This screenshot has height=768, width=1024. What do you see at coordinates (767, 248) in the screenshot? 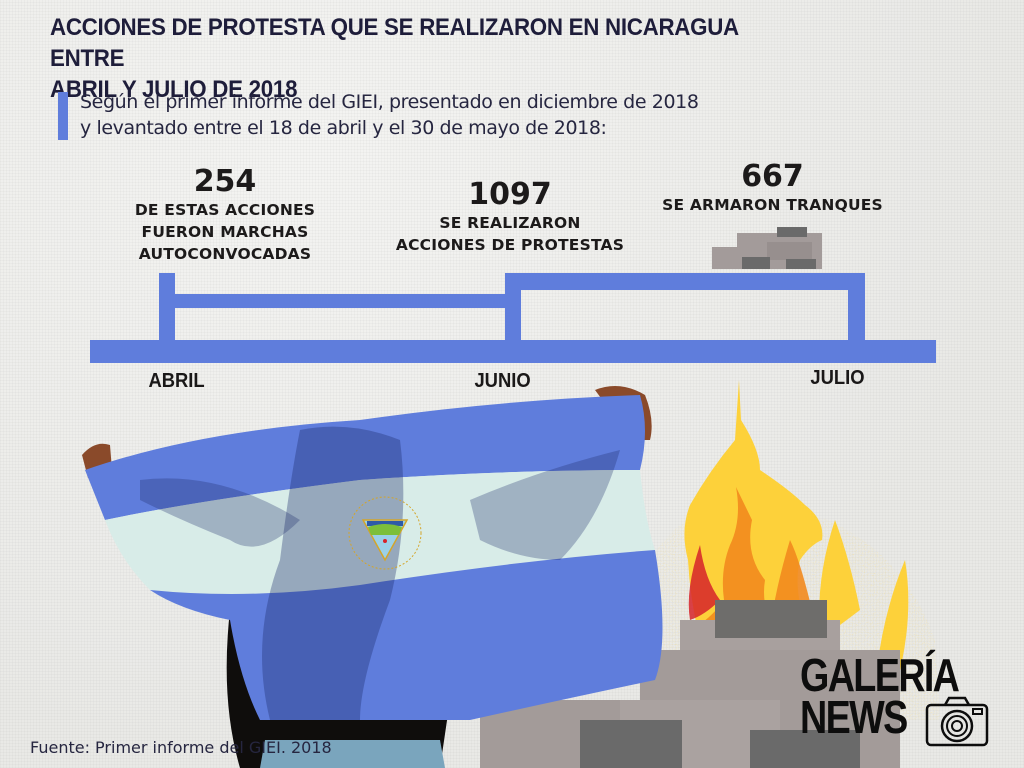
I see `barricade-icon` at bounding box center [767, 248].